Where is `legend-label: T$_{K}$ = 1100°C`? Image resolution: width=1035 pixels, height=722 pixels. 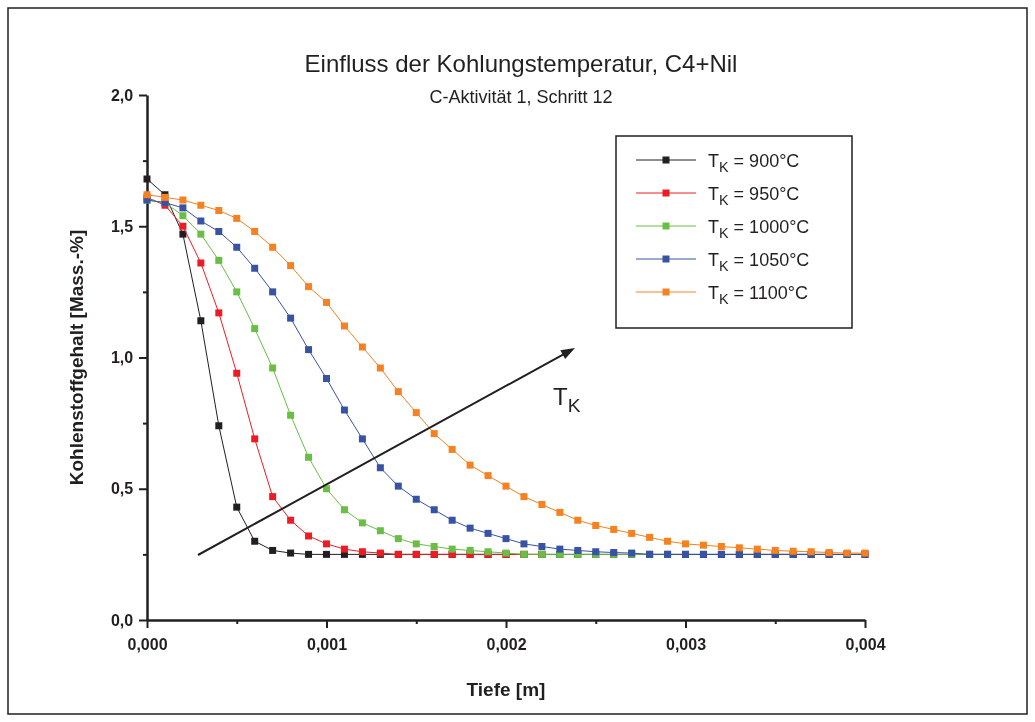
legend-label: T$_{K}$ = 1100°C is located at coordinates (758, 295).